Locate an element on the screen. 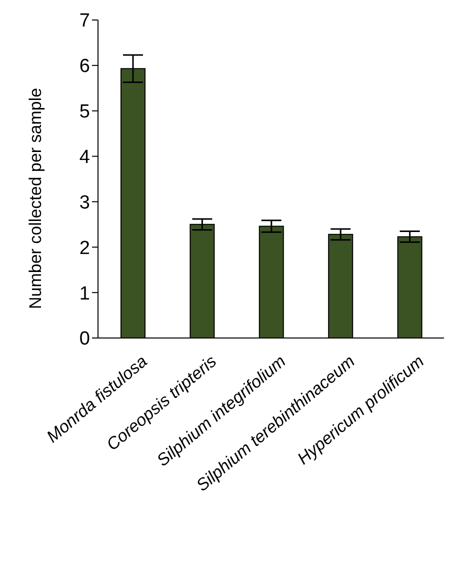 The width and height of the screenshot is (464, 563). y-tick-label: 6 is located at coordinates (84, 67).